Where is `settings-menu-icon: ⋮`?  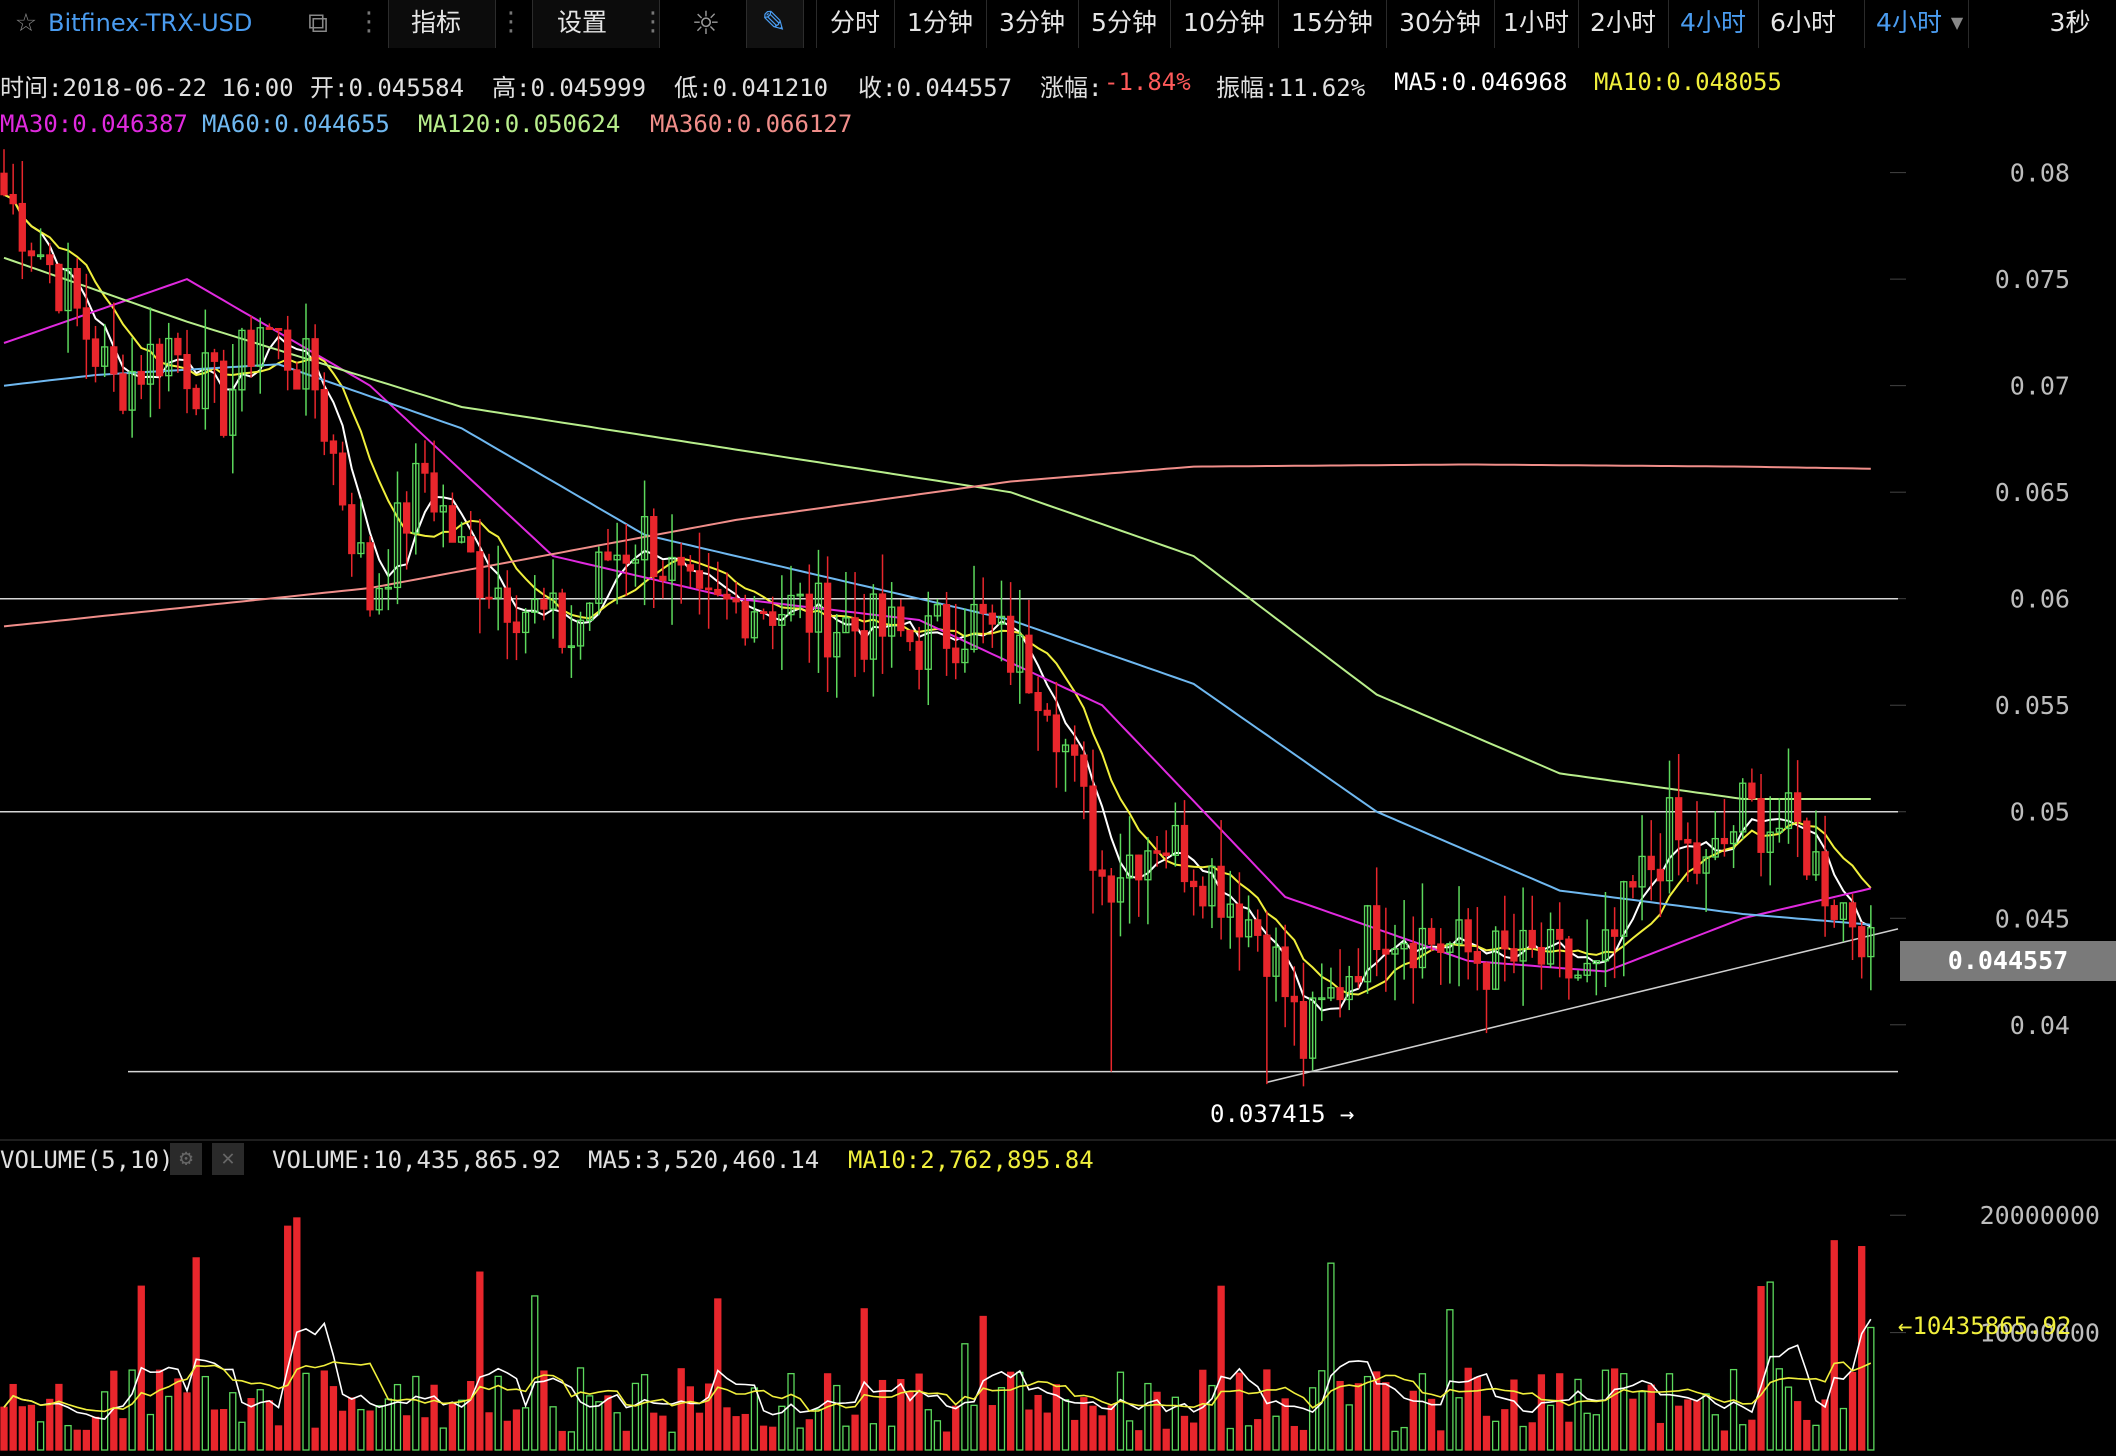 settings-menu-icon: ⋮ is located at coordinates (653, 22).